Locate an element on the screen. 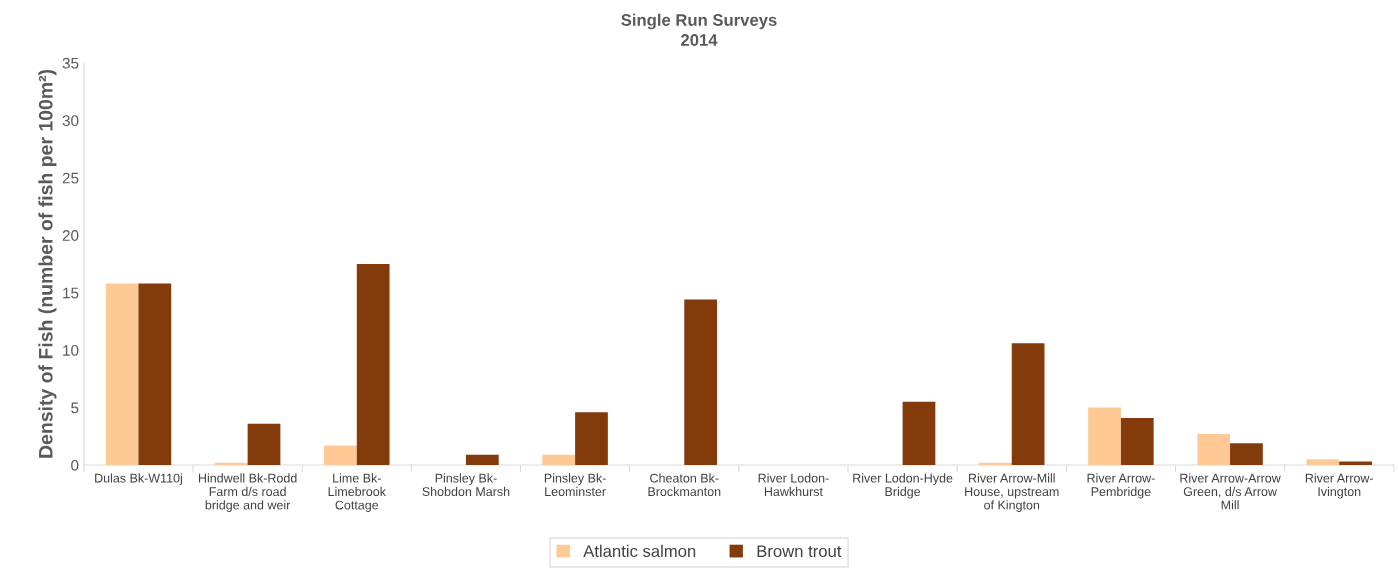  x-tick-label: Pinsley Bk- Shobdon Marsh is located at coordinates (466, 485).